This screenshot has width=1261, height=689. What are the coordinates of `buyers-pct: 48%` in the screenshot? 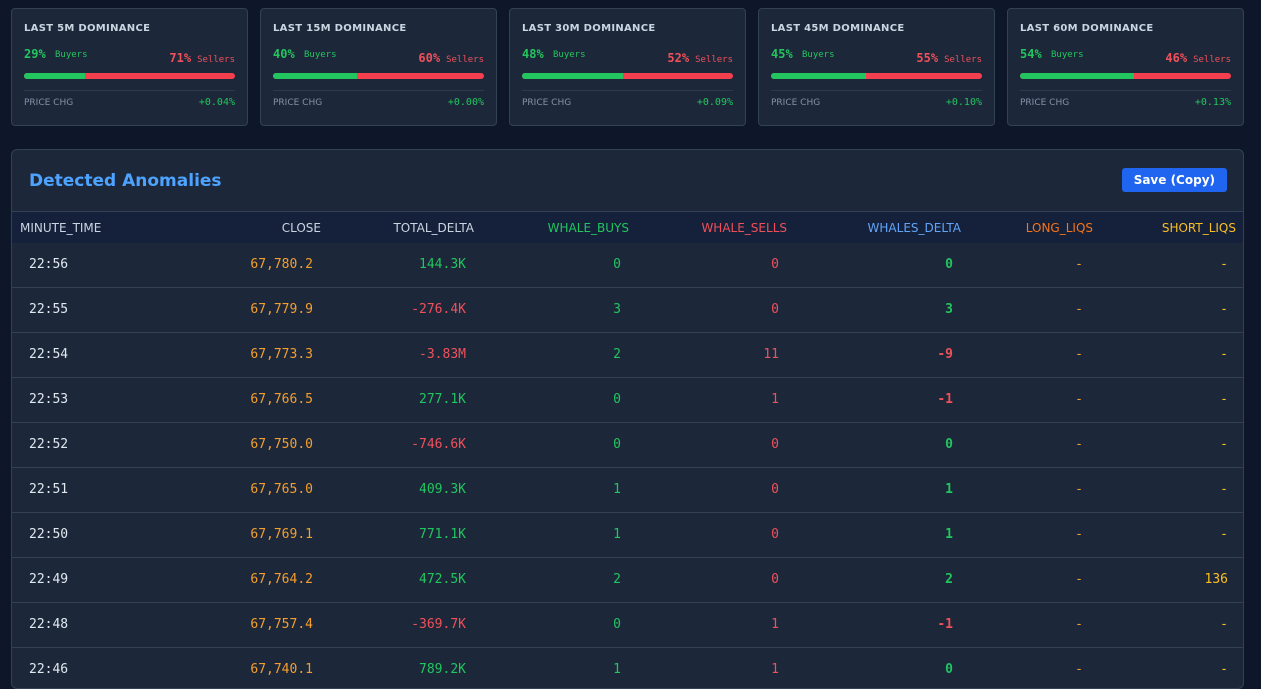 It's located at (533, 54).